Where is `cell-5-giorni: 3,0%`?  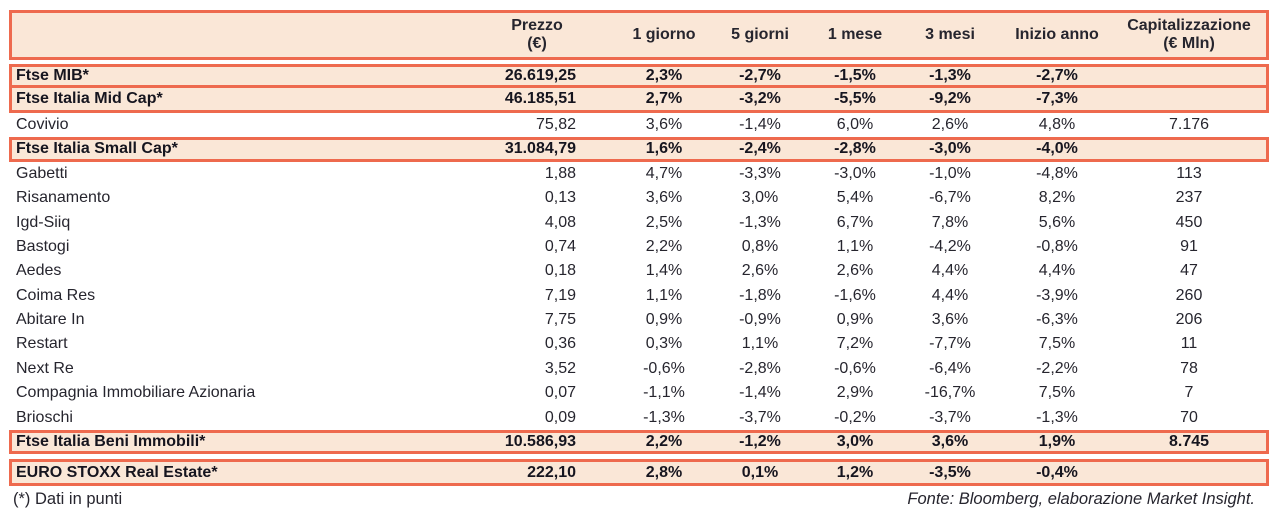
cell-5-giorni: 3,0% is located at coordinates (760, 198).